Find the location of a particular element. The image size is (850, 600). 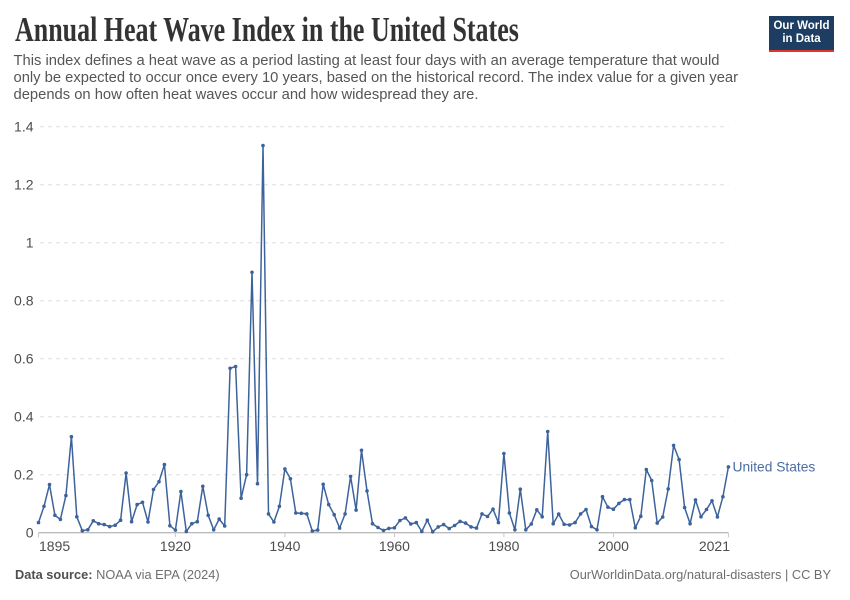

svg-text: 1895 is located at coordinates (54, 546).